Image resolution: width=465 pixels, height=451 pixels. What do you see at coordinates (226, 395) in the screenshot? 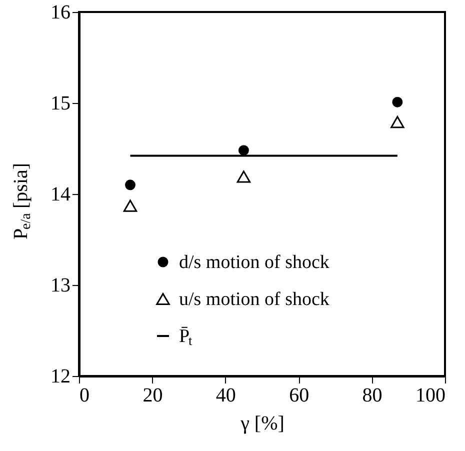
I see `x-tick-label: 40` at bounding box center [226, 395].